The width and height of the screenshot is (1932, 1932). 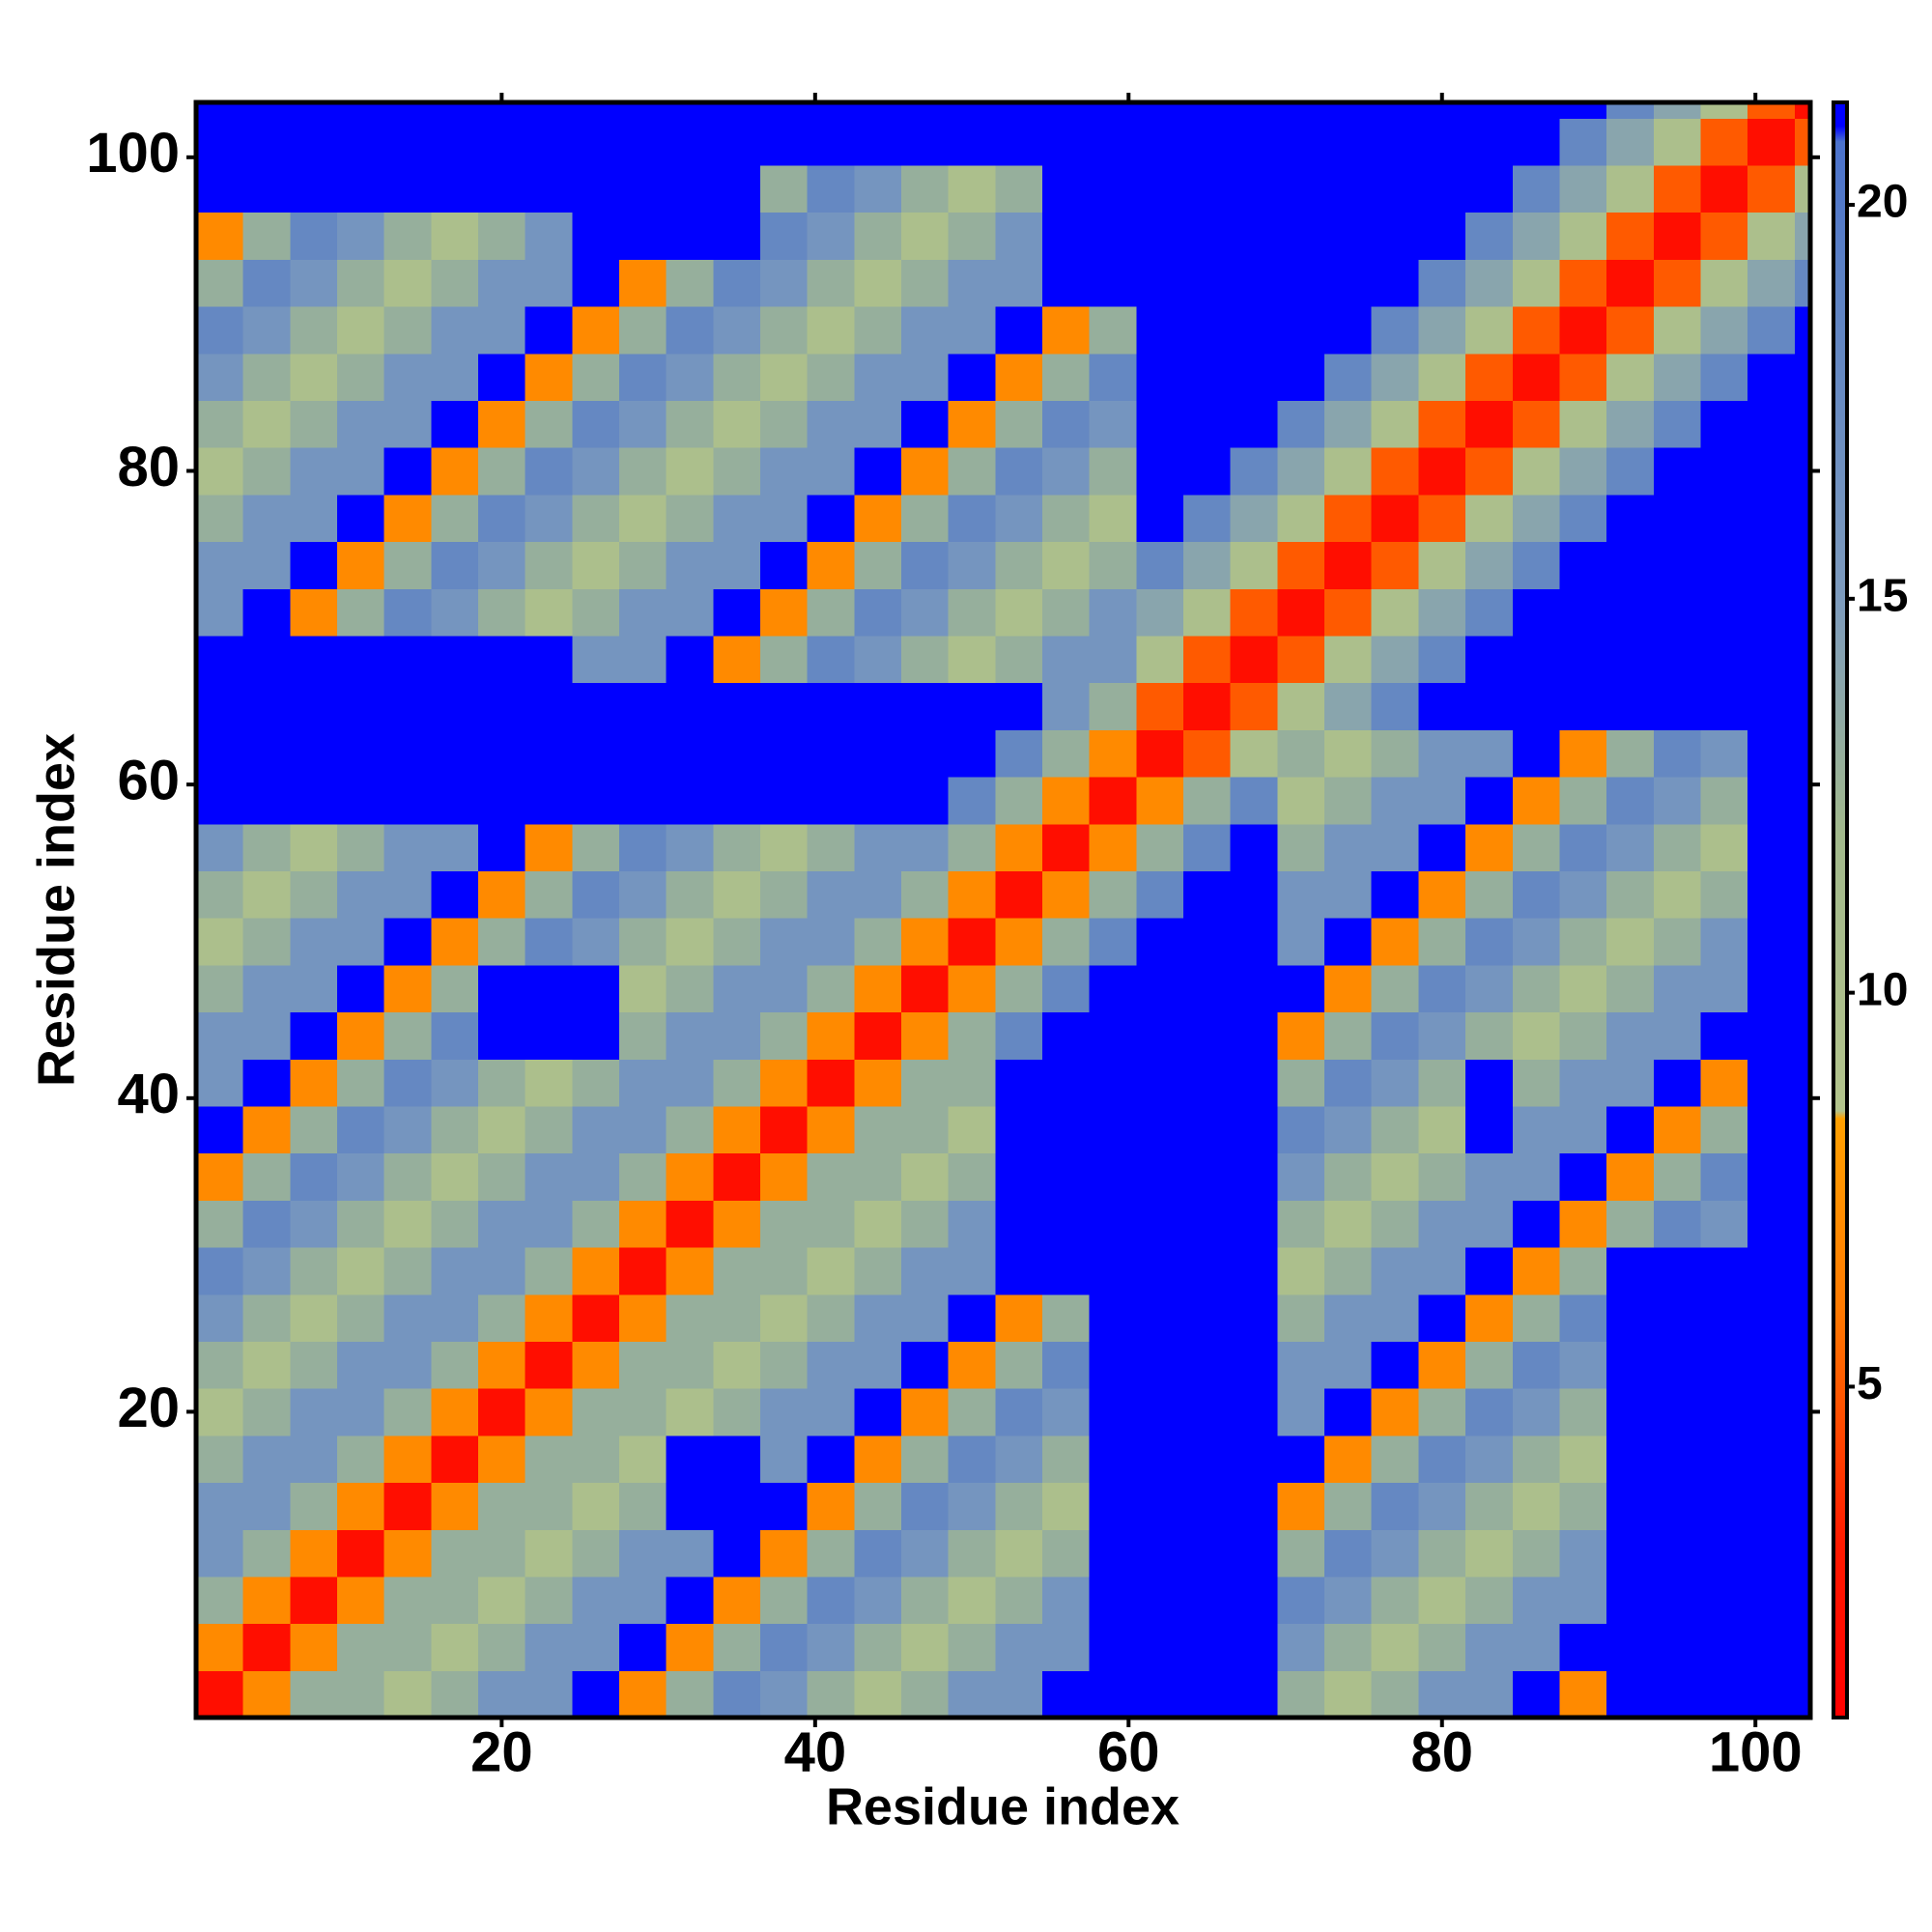 I want to click on x-tick-label: 40, so click(x=815, y=1751).